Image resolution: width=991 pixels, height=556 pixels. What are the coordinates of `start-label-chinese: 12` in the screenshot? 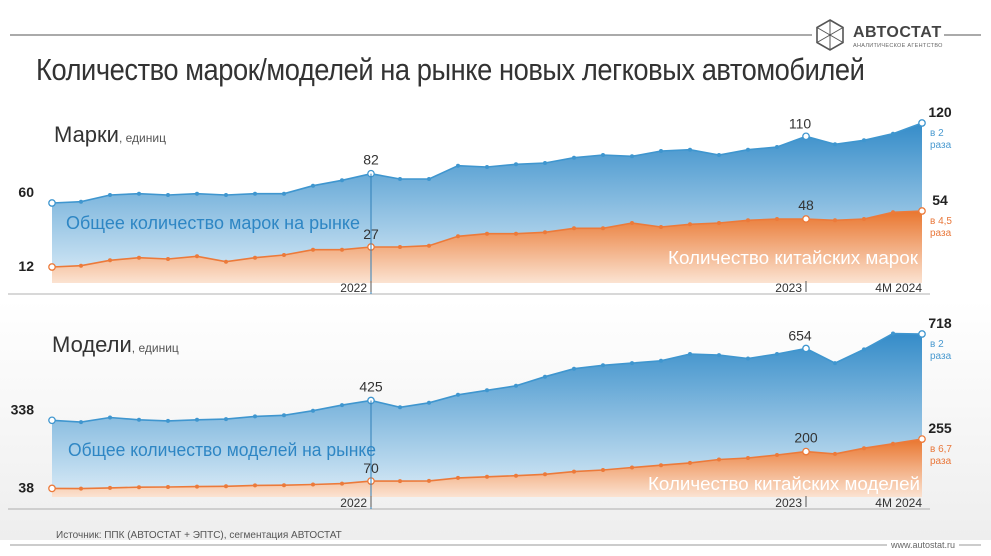 It's located at (26, 266).